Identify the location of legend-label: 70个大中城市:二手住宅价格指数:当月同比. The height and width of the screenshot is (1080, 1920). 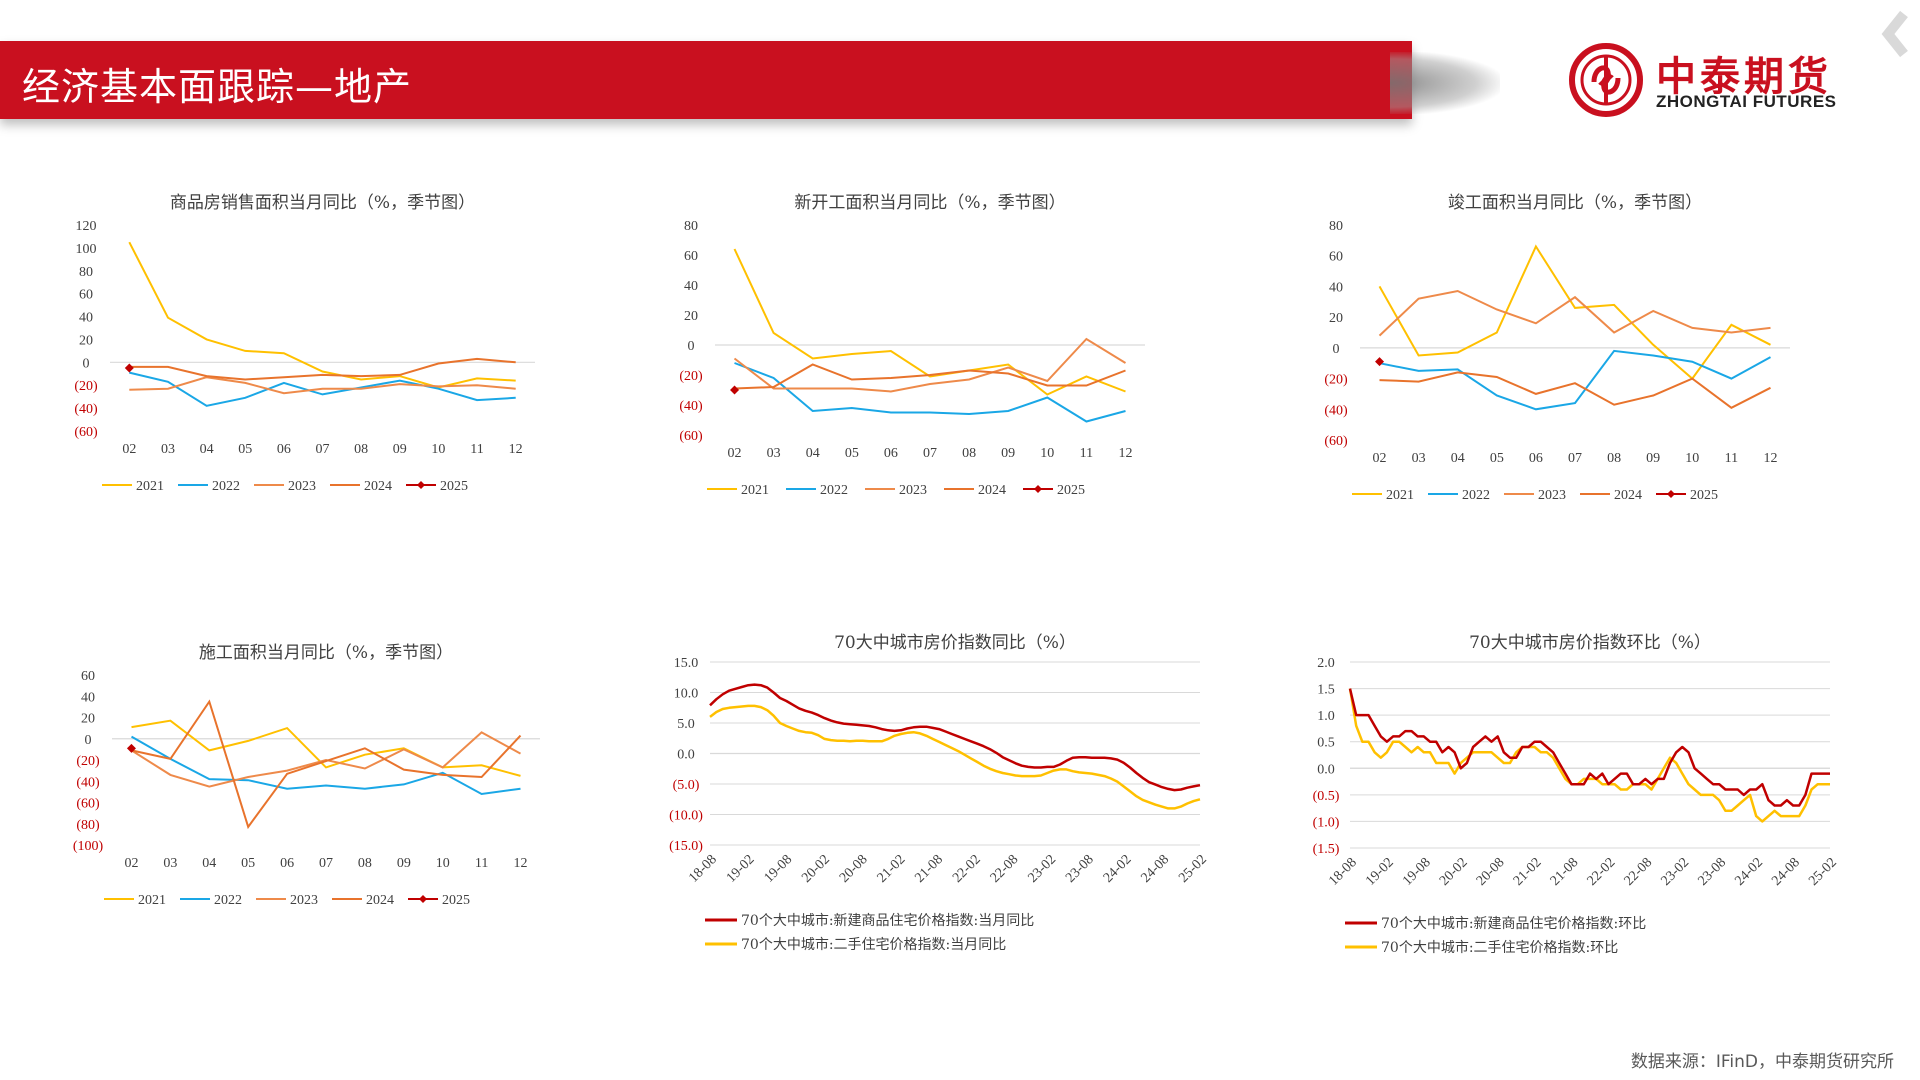
(873, 944).